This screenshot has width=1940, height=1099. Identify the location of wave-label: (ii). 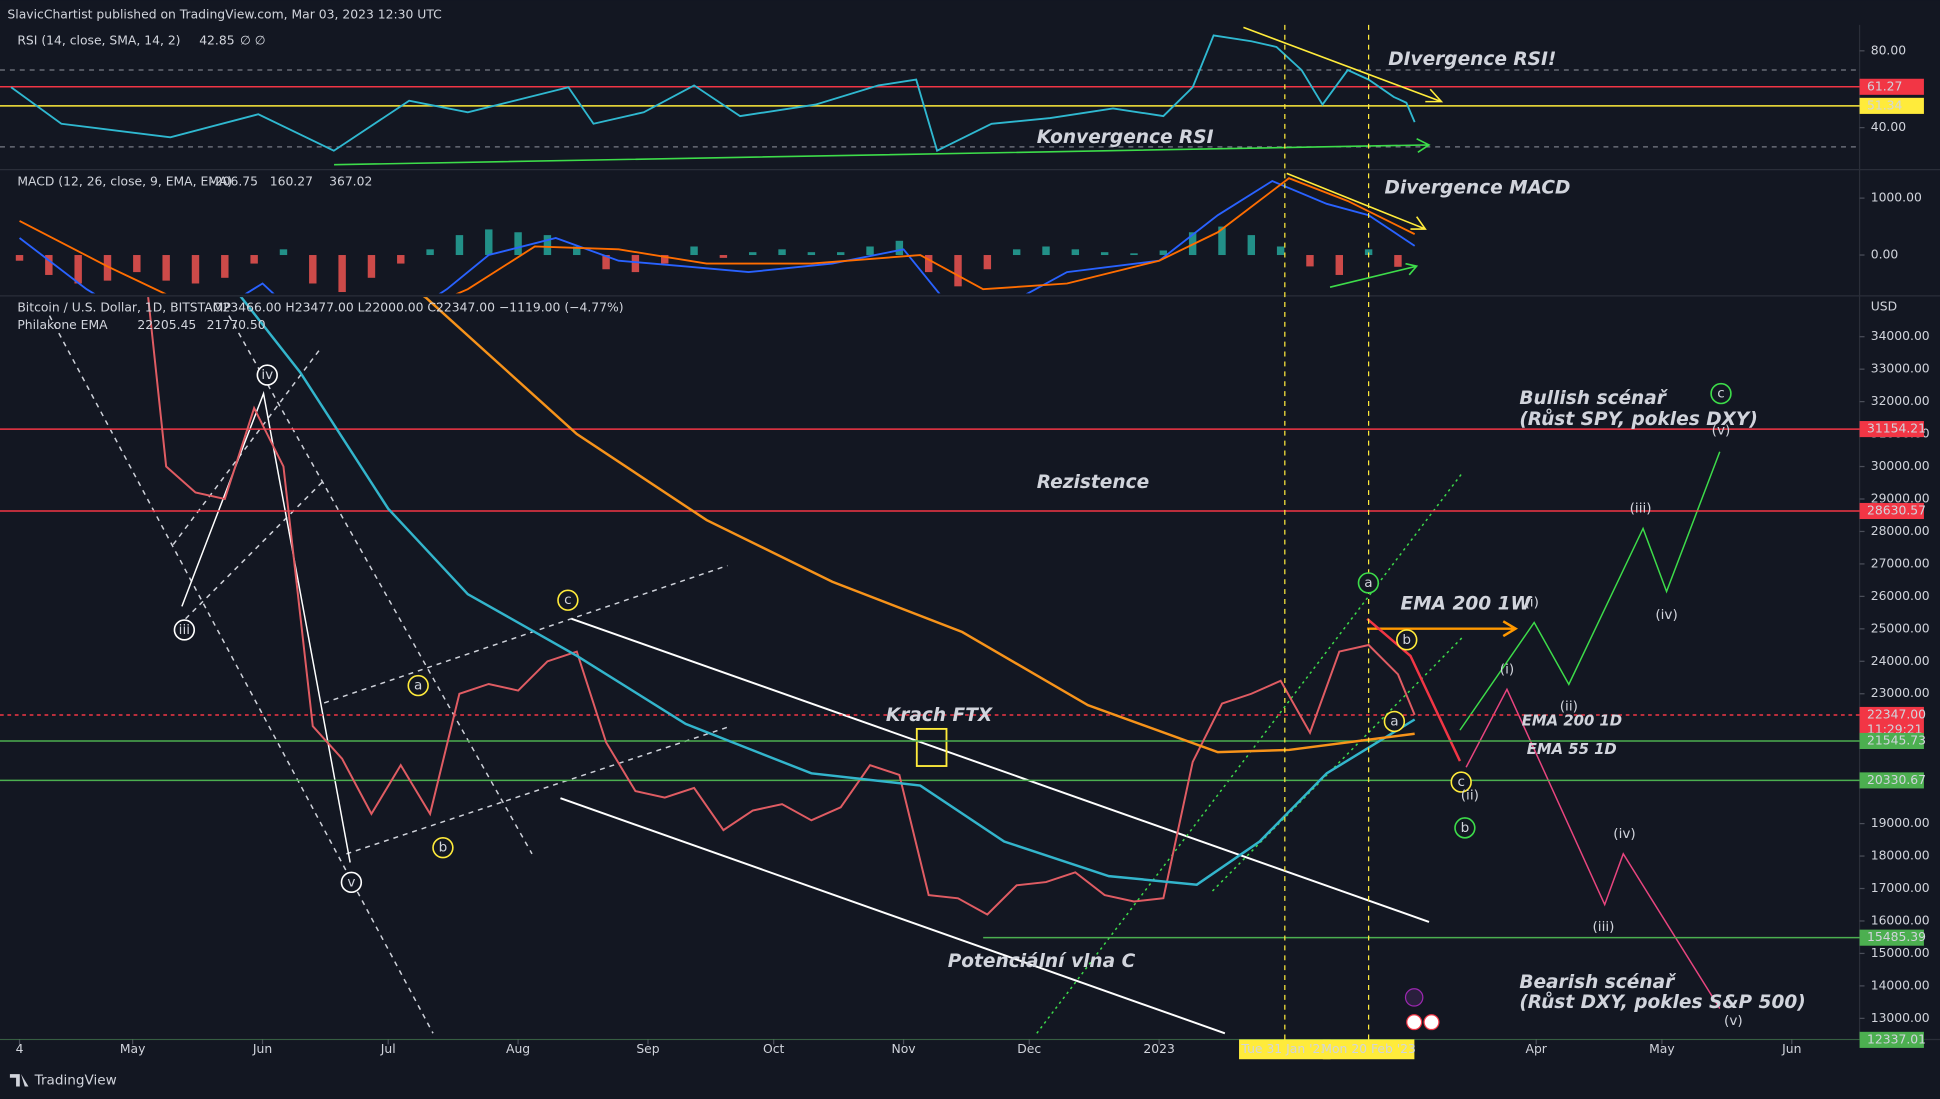
(1569, 707).